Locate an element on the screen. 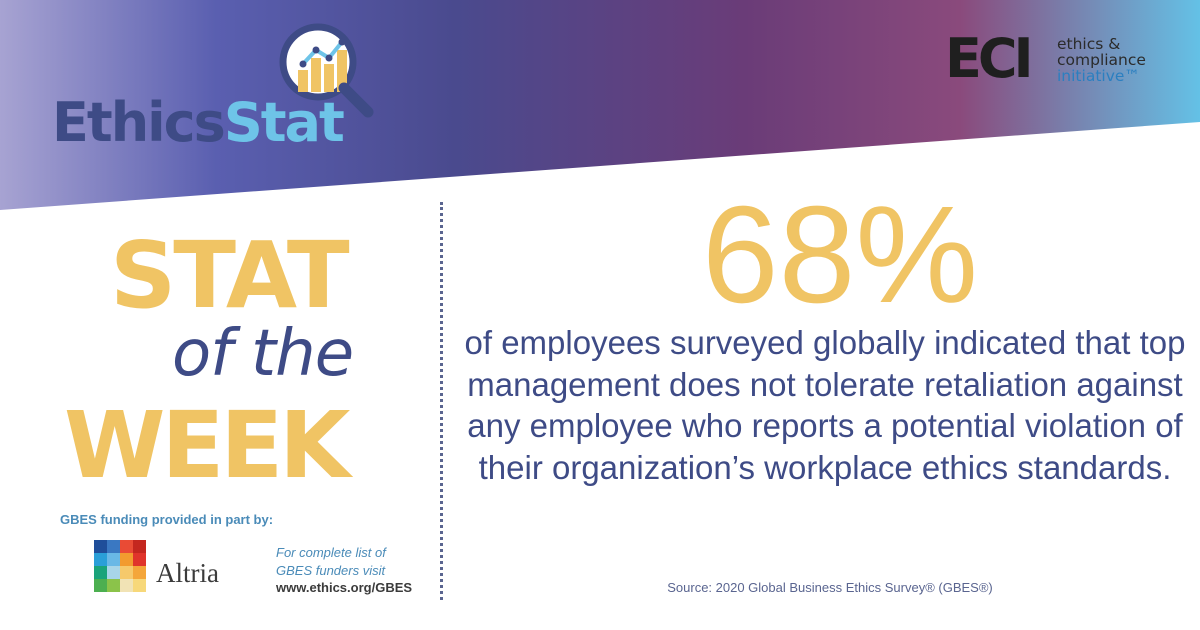 Image resolution: width=1200 pixels, height=630 pixels. funders-note-line2: GBES funders visit is located at coordinates (331, 570).